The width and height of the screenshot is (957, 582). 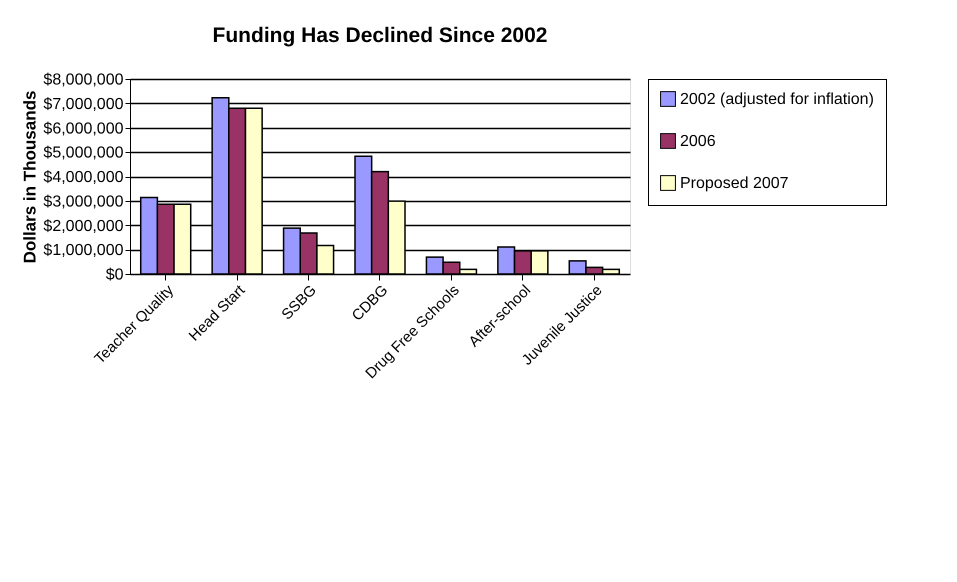 What do you see at coordinates (83, 226) in the screenshot?
I see `y-tick-label: $2,000,000` at bounding box center [83, 226].